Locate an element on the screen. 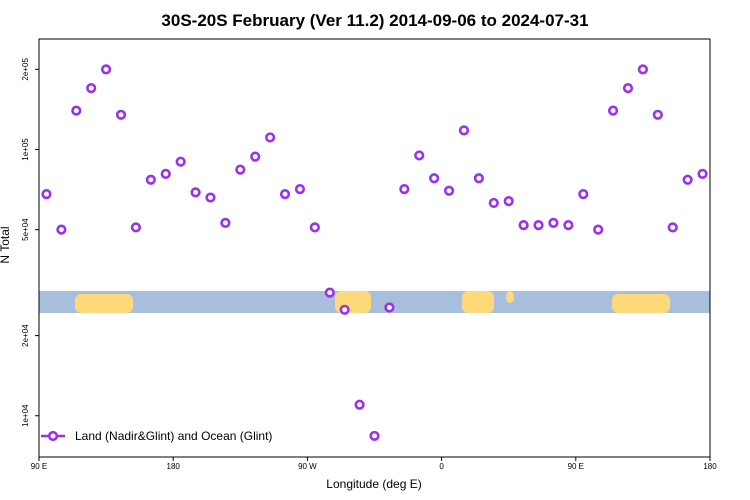 The width and height of the screenshot is (750, 500). y-tick-label-1: 2e+04 is located at coordinates (25, 335).